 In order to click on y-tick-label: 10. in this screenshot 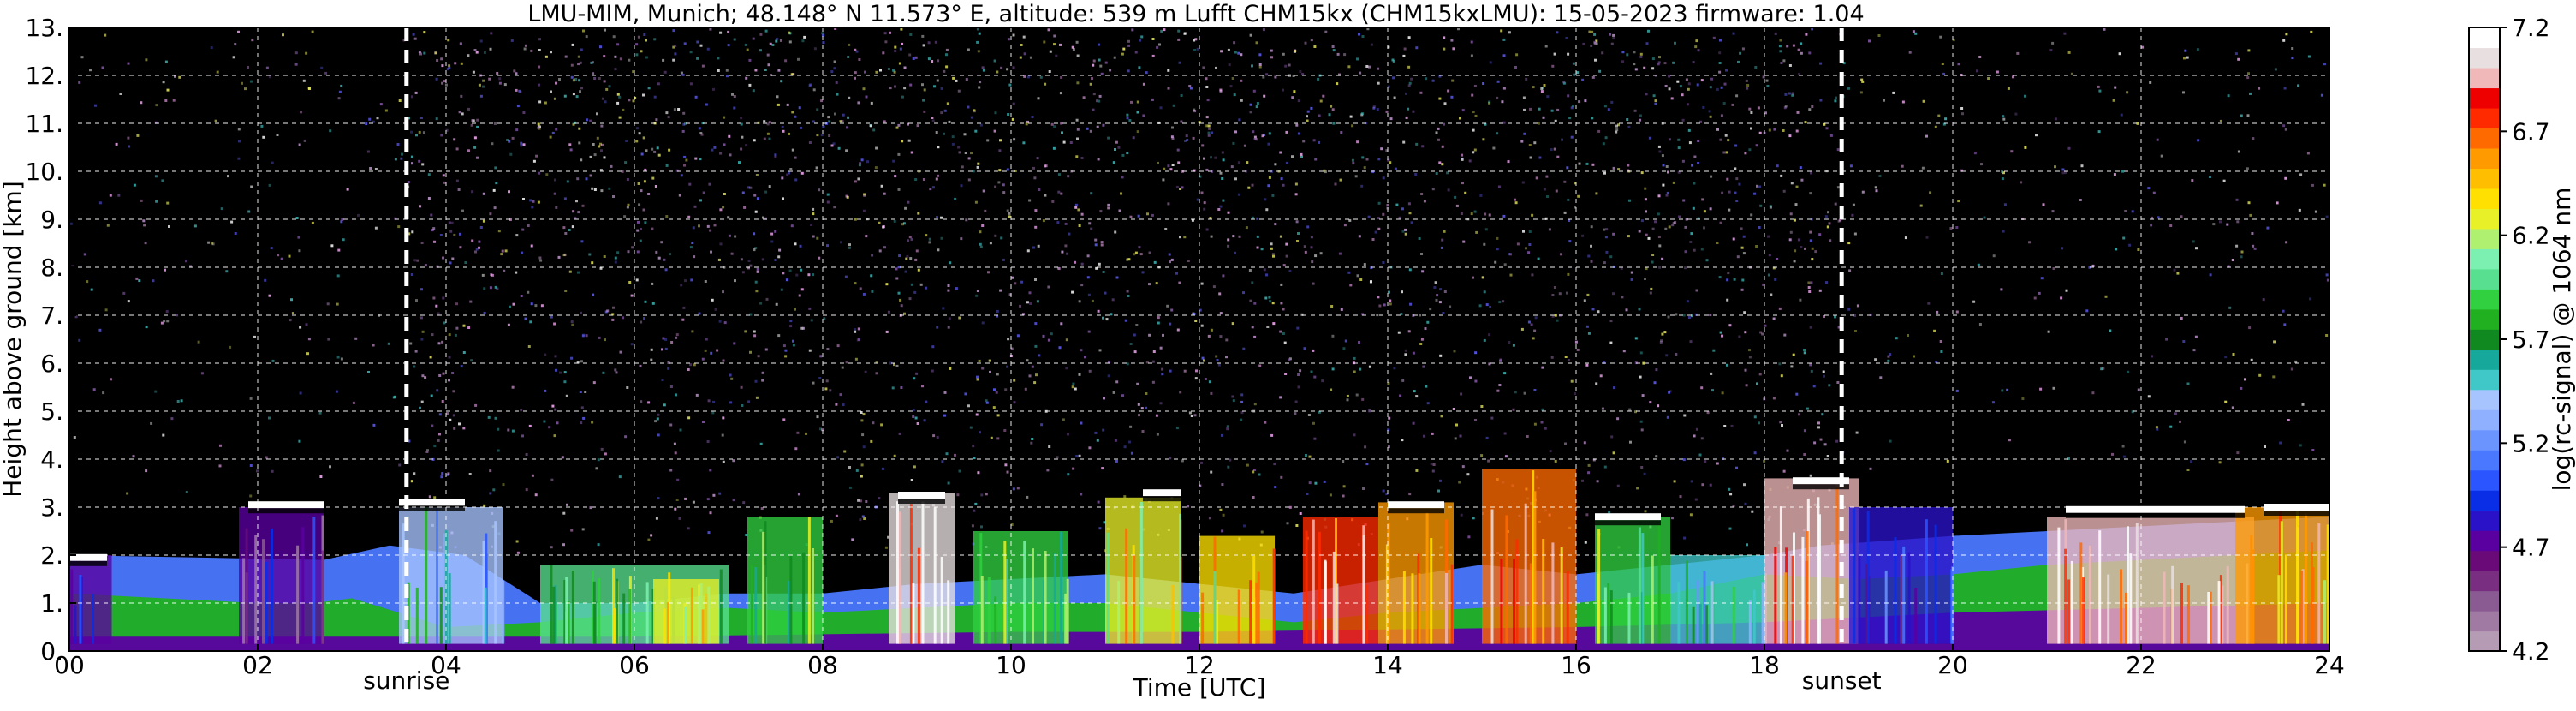, I will do `click(44, 172)`.